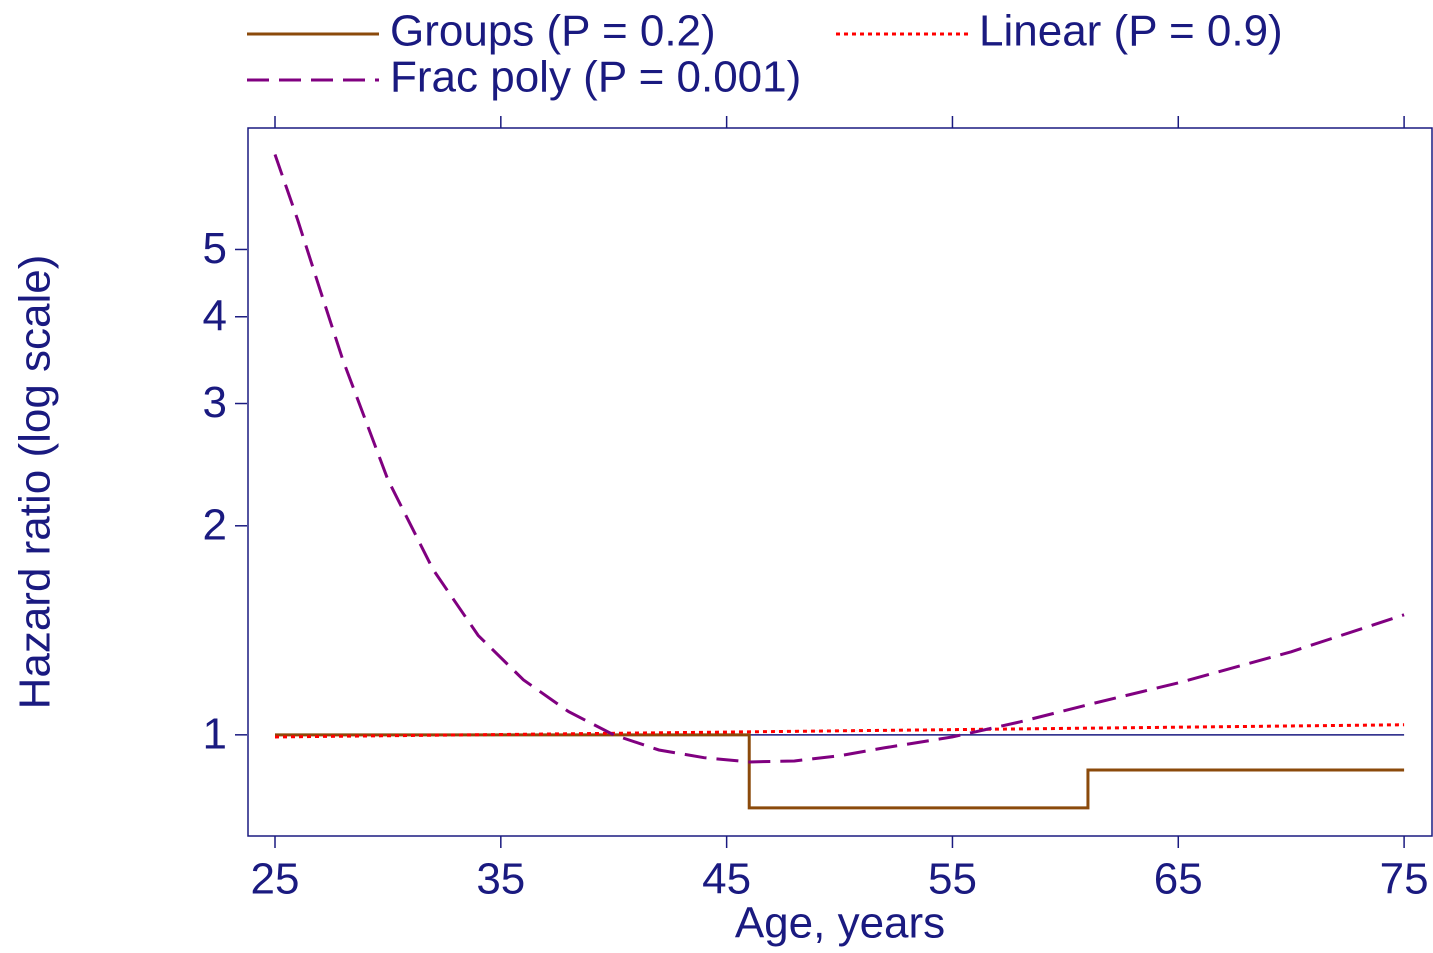 The height and width of the screenshot is (953, 1433). I want to click on y-tick-label: 5, so click(215, 248).